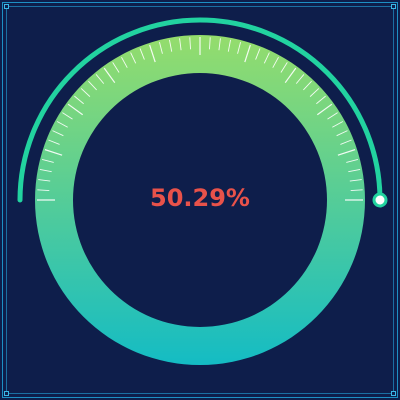 The image size is (400, 400). I want to click on frame-corner-bottom-right, so click(393, 393).